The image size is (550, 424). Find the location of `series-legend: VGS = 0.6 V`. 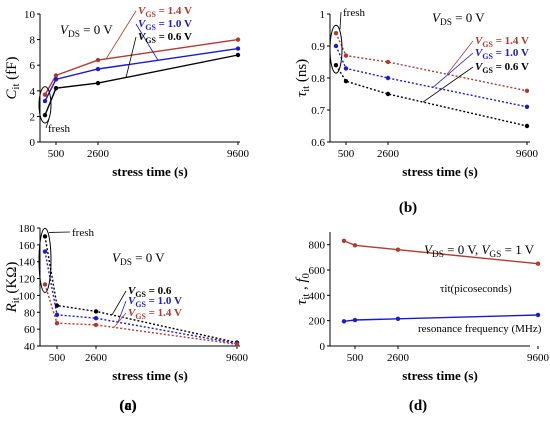

series-legend: VGS = 0.6 V is located at coordinates (502, 68).